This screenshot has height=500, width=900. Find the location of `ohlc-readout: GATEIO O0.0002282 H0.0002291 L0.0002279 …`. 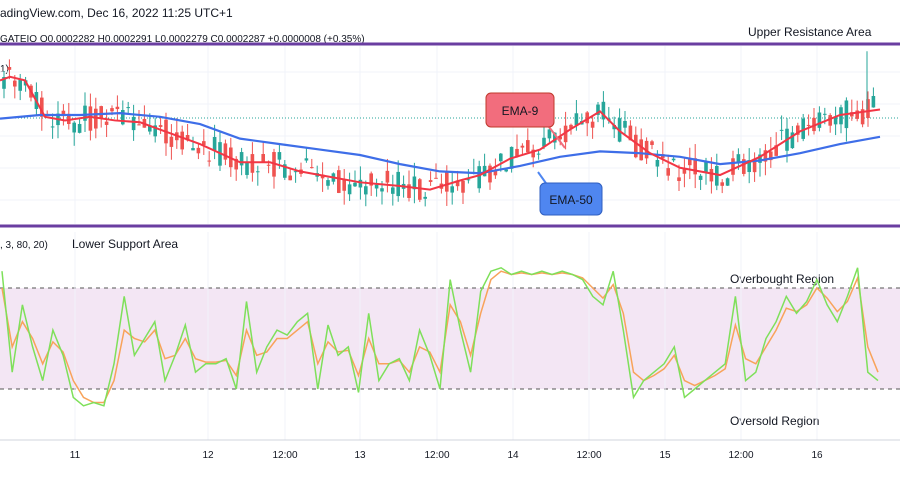

ohlc-readout: GATEIO O0.0002282 H0.0002291 L0.0002279 … is located at coordinates (182, 39).